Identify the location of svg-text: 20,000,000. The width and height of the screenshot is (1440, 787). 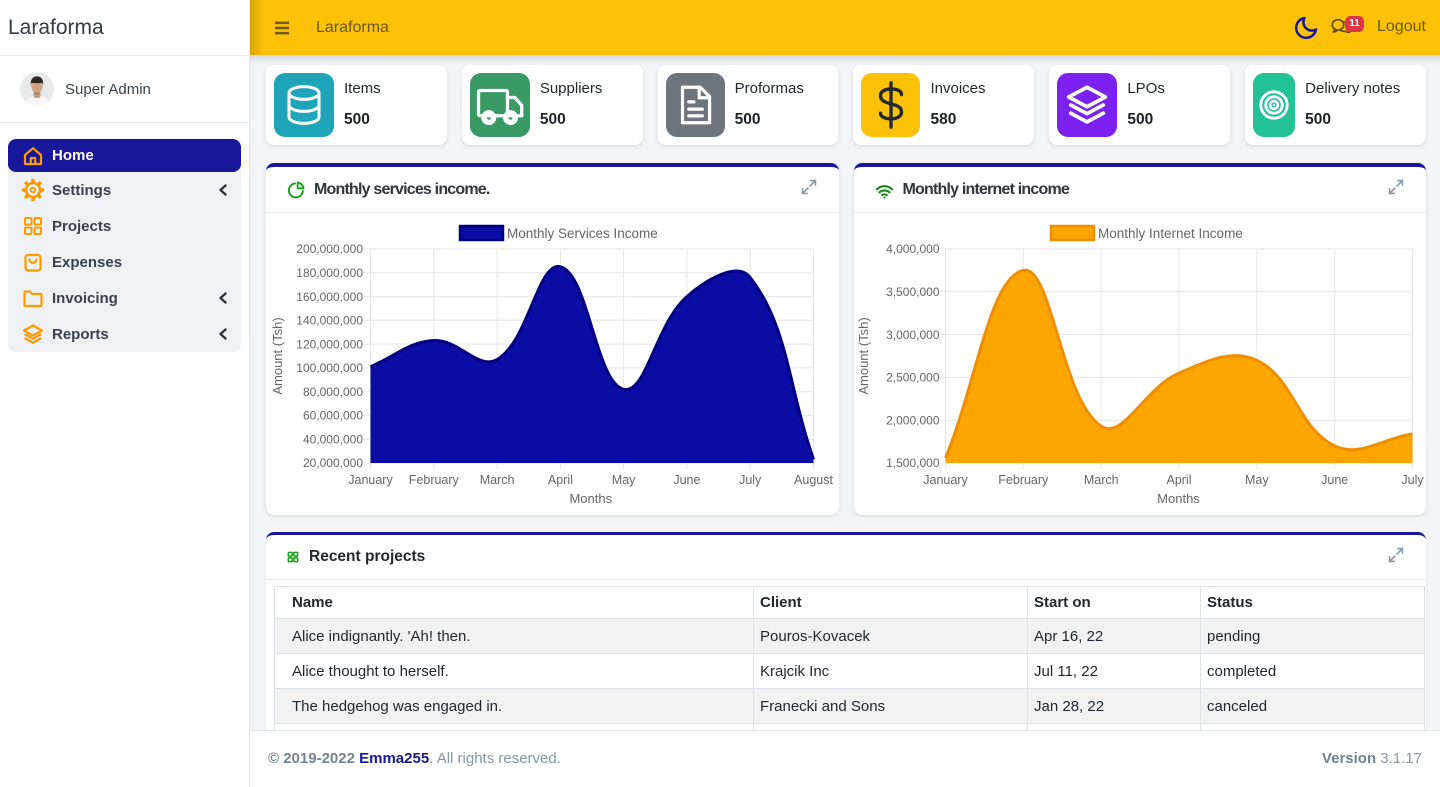
(333, 463).